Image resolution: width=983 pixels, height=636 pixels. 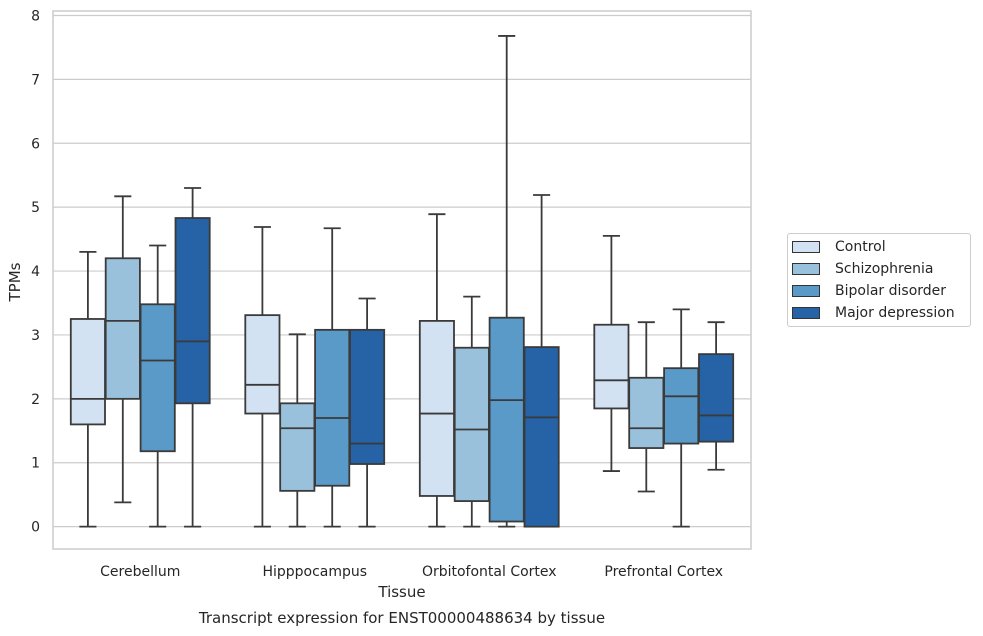 I want to click on legend-swatch-schizophrenia, so click(x=806, y=269).